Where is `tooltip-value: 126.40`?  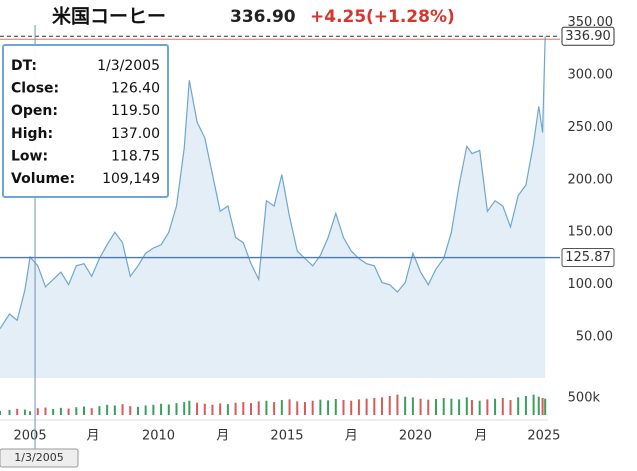
tooltip-value: 126.40 is located at coordinates (135, 89).